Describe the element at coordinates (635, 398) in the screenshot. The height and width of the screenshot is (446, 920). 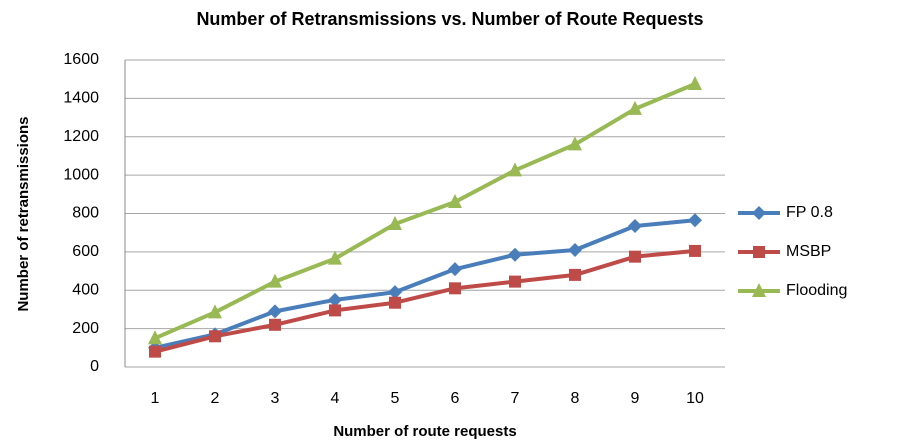
I see `x-tick-label: 9` at that location.